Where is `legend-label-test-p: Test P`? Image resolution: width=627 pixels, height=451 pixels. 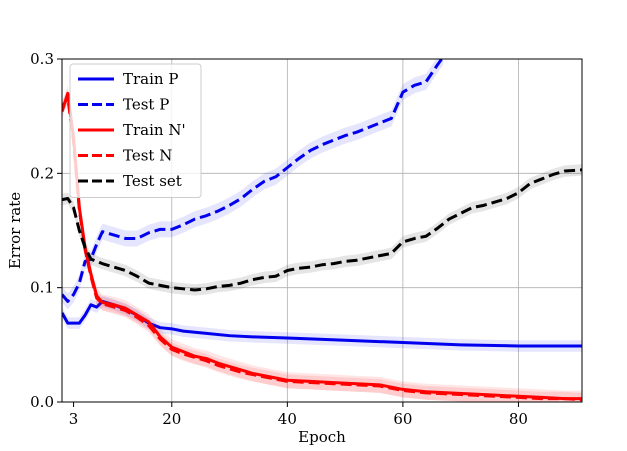
legend-label-test-p: Test P is located at coordinates (146, 105).